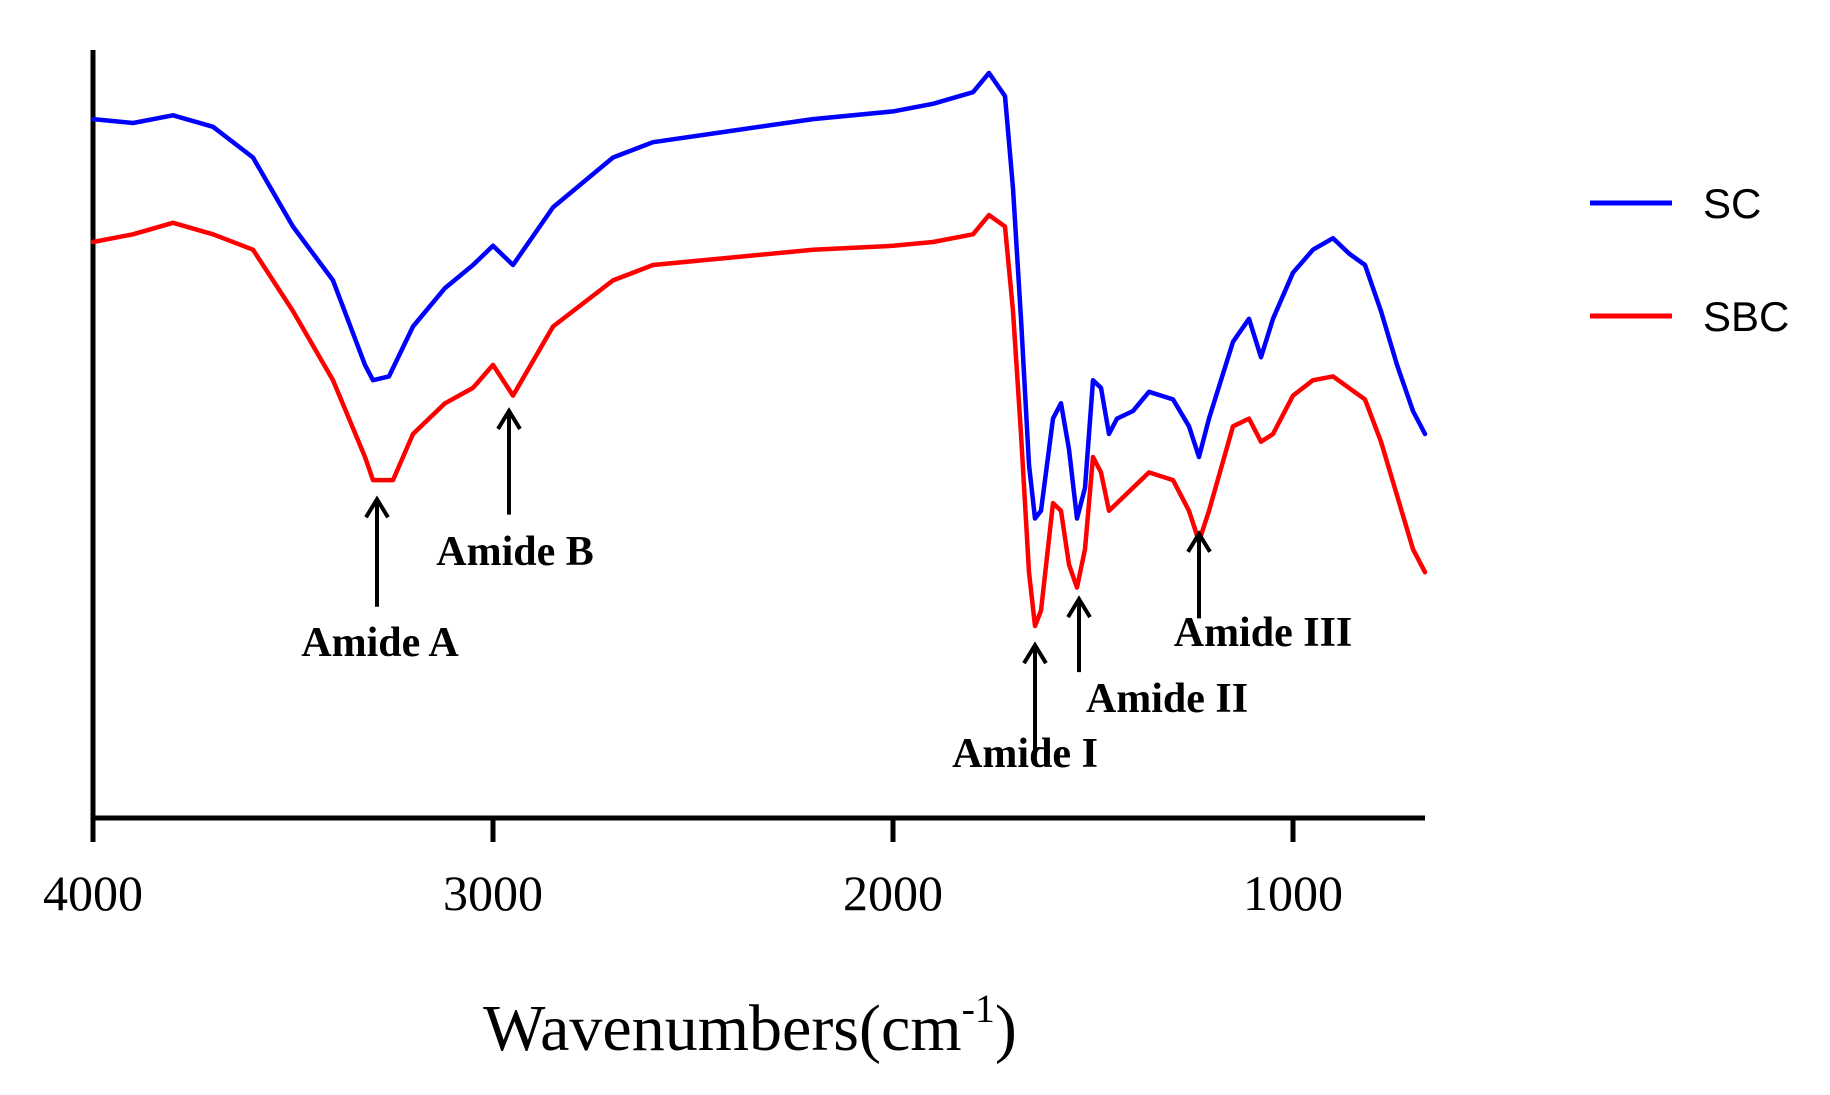 Image resolution: width=1830 pixels, height=1095 pixels. Describe the element at coordinates (1689, 260) in the screenshot. I see `legend: SC SBC` at that location.